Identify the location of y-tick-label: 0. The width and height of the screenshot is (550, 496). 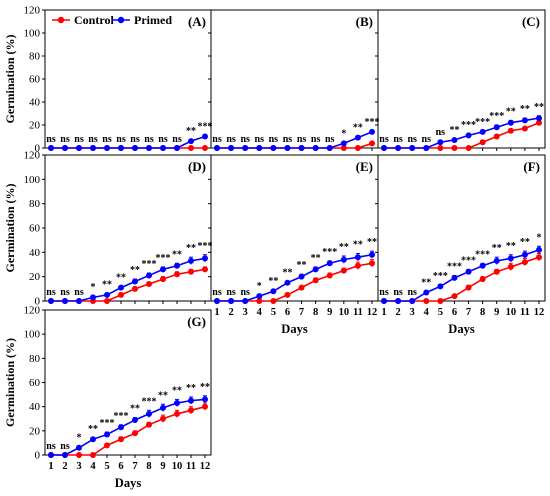
(38, 302).